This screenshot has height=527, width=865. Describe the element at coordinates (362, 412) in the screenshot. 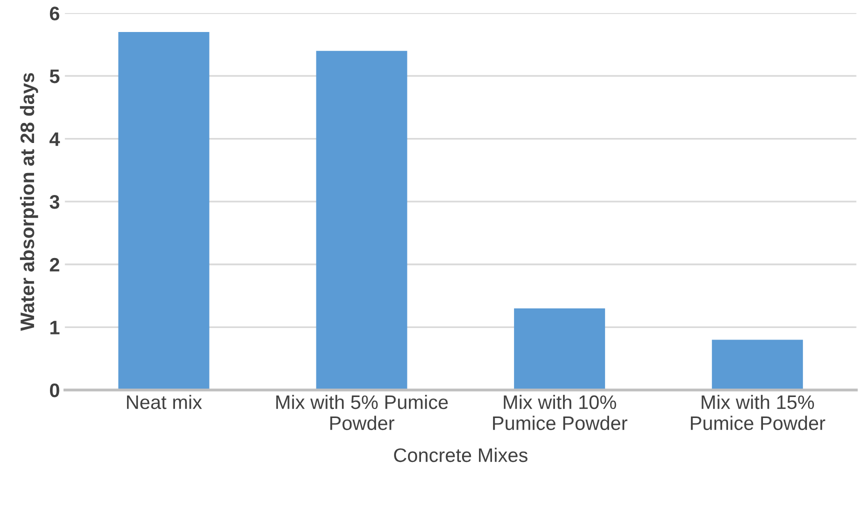

I see `x-tick-label: Mix with 5% Pumice Powder` at that location.